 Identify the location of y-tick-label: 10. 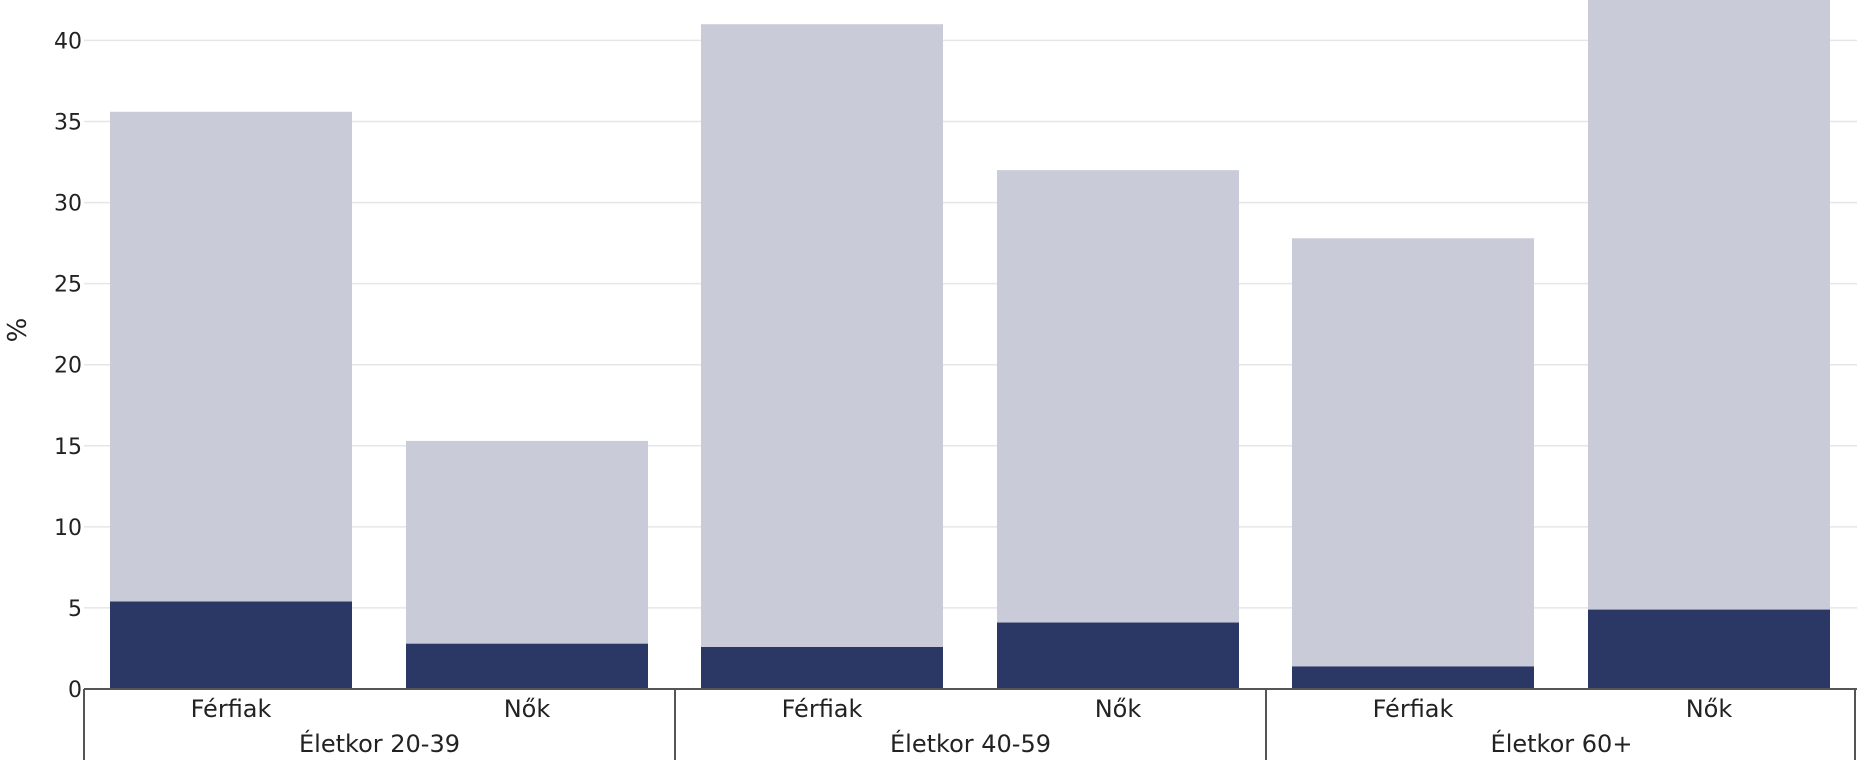
(68, 528).